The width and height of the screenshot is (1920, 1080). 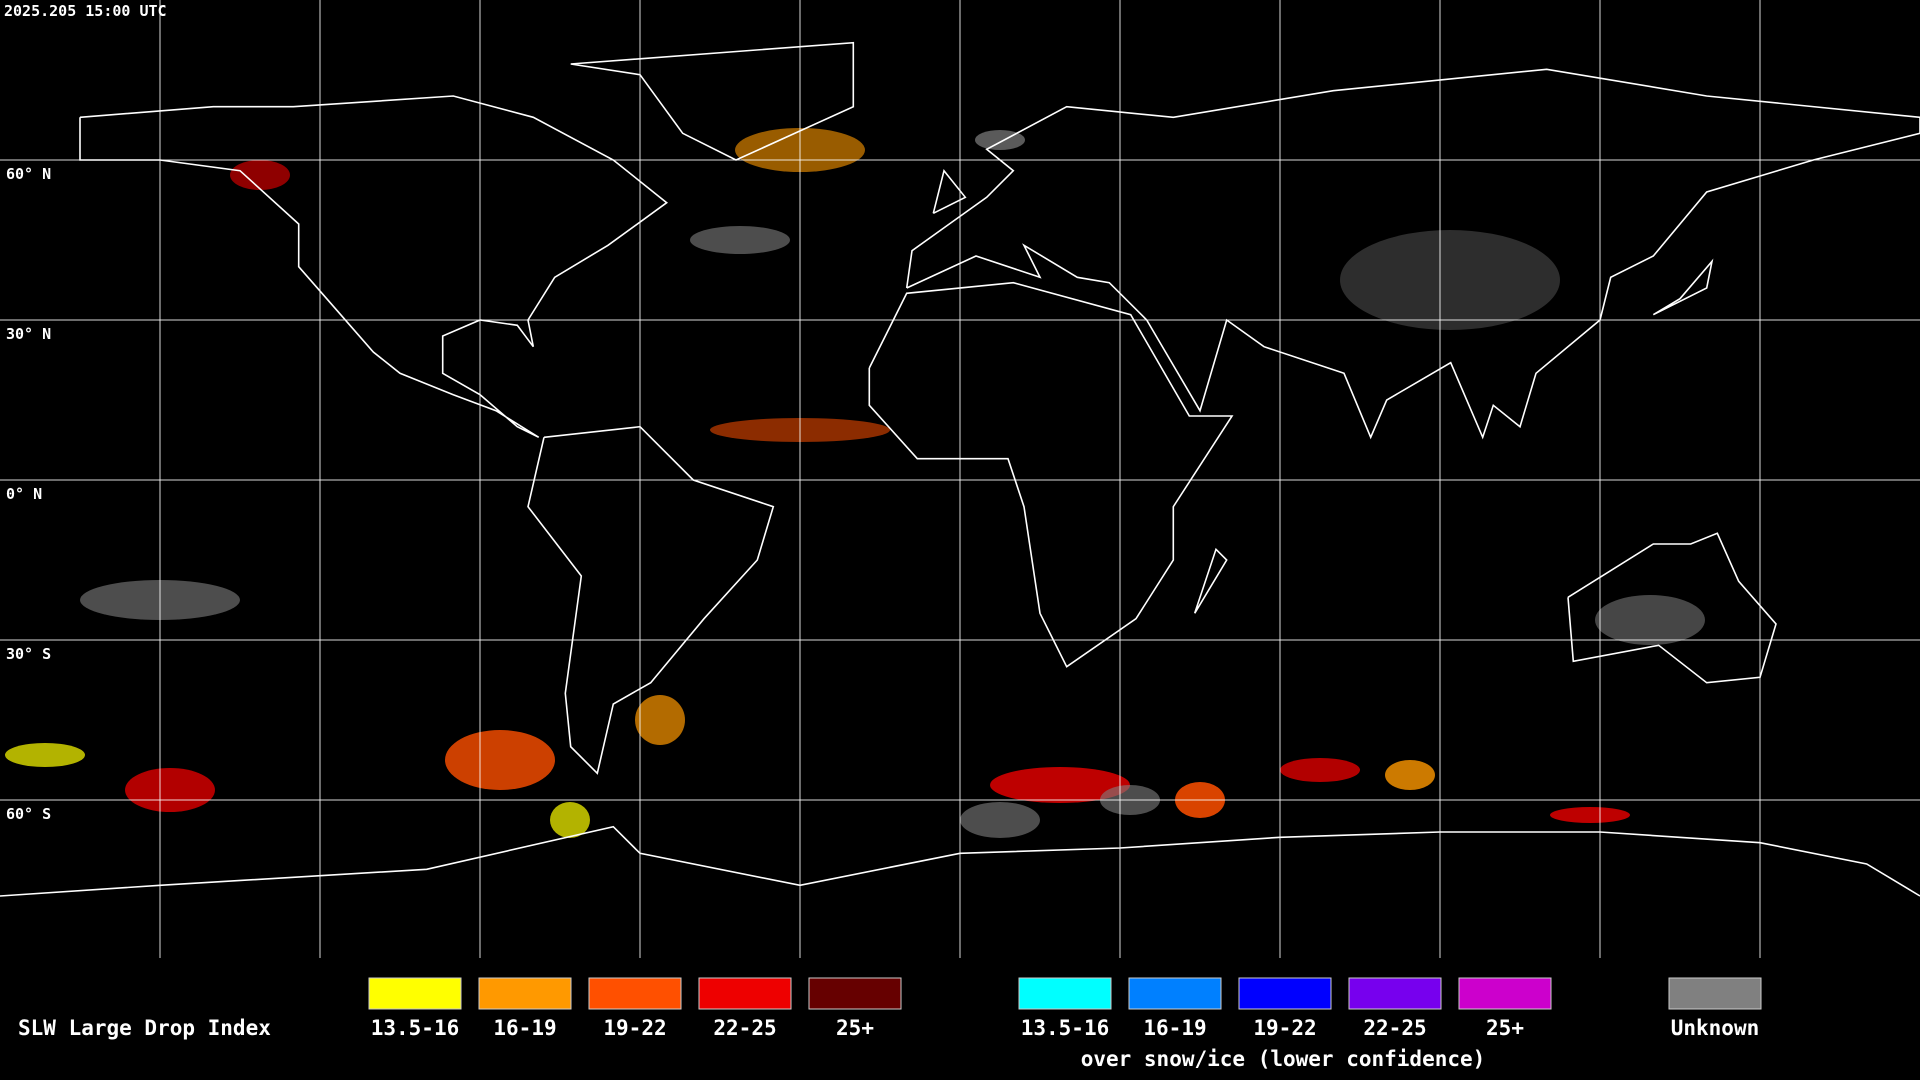 What do you see at coordinates (144, 1028) in the screenshot?
I see `legend-title: SLW Large Drop Index` at bounding box center [144, 1028].